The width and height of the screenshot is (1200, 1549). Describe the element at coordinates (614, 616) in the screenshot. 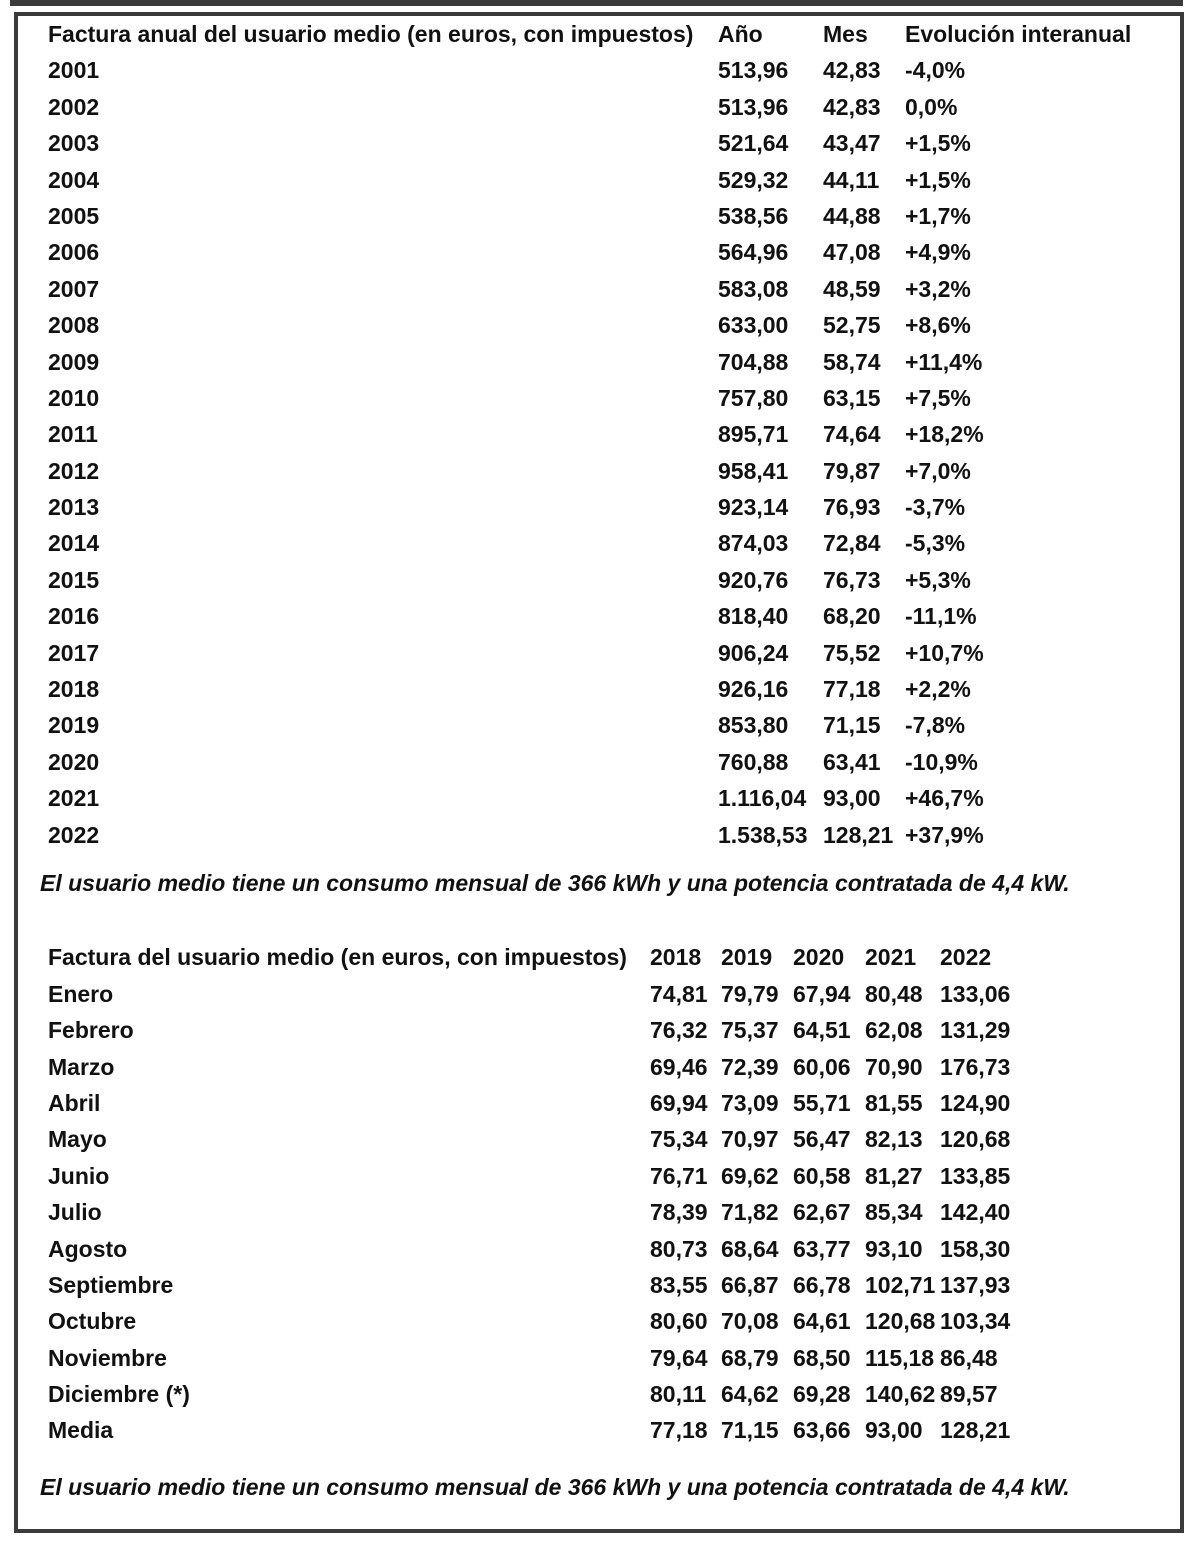

I see `annual-table-row: 2016 818,40 68,20 -11,1%` at that location.